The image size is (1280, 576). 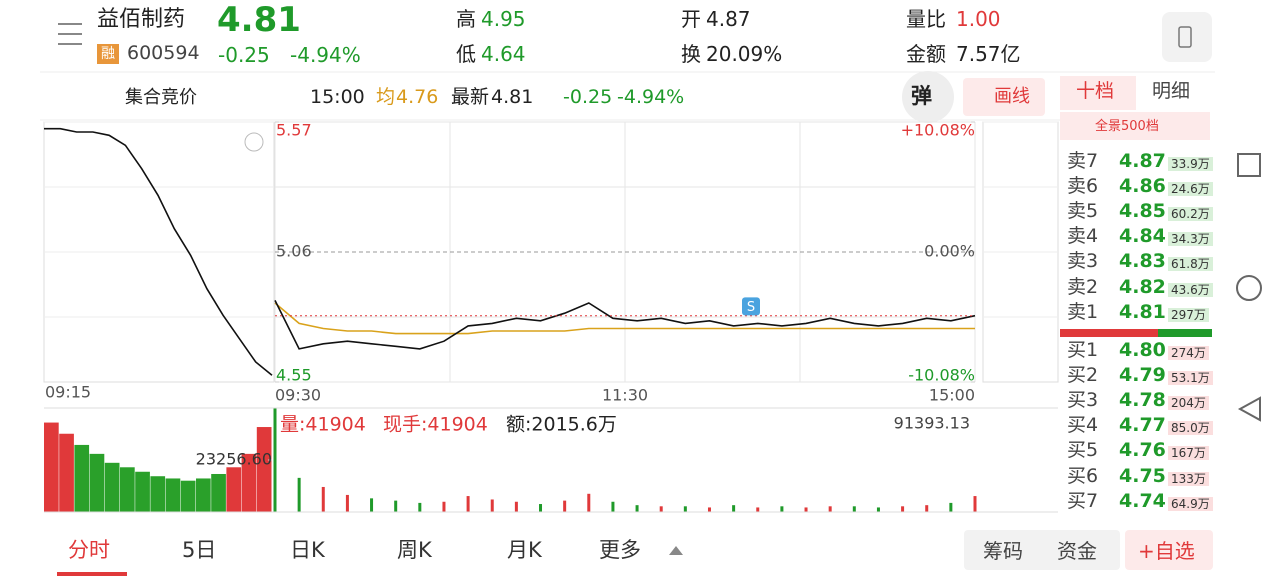 What do you see at coordinates (414, 550) in the screenshot?
I see `bottom-tab: 周K` at bounding box center [414, 550].